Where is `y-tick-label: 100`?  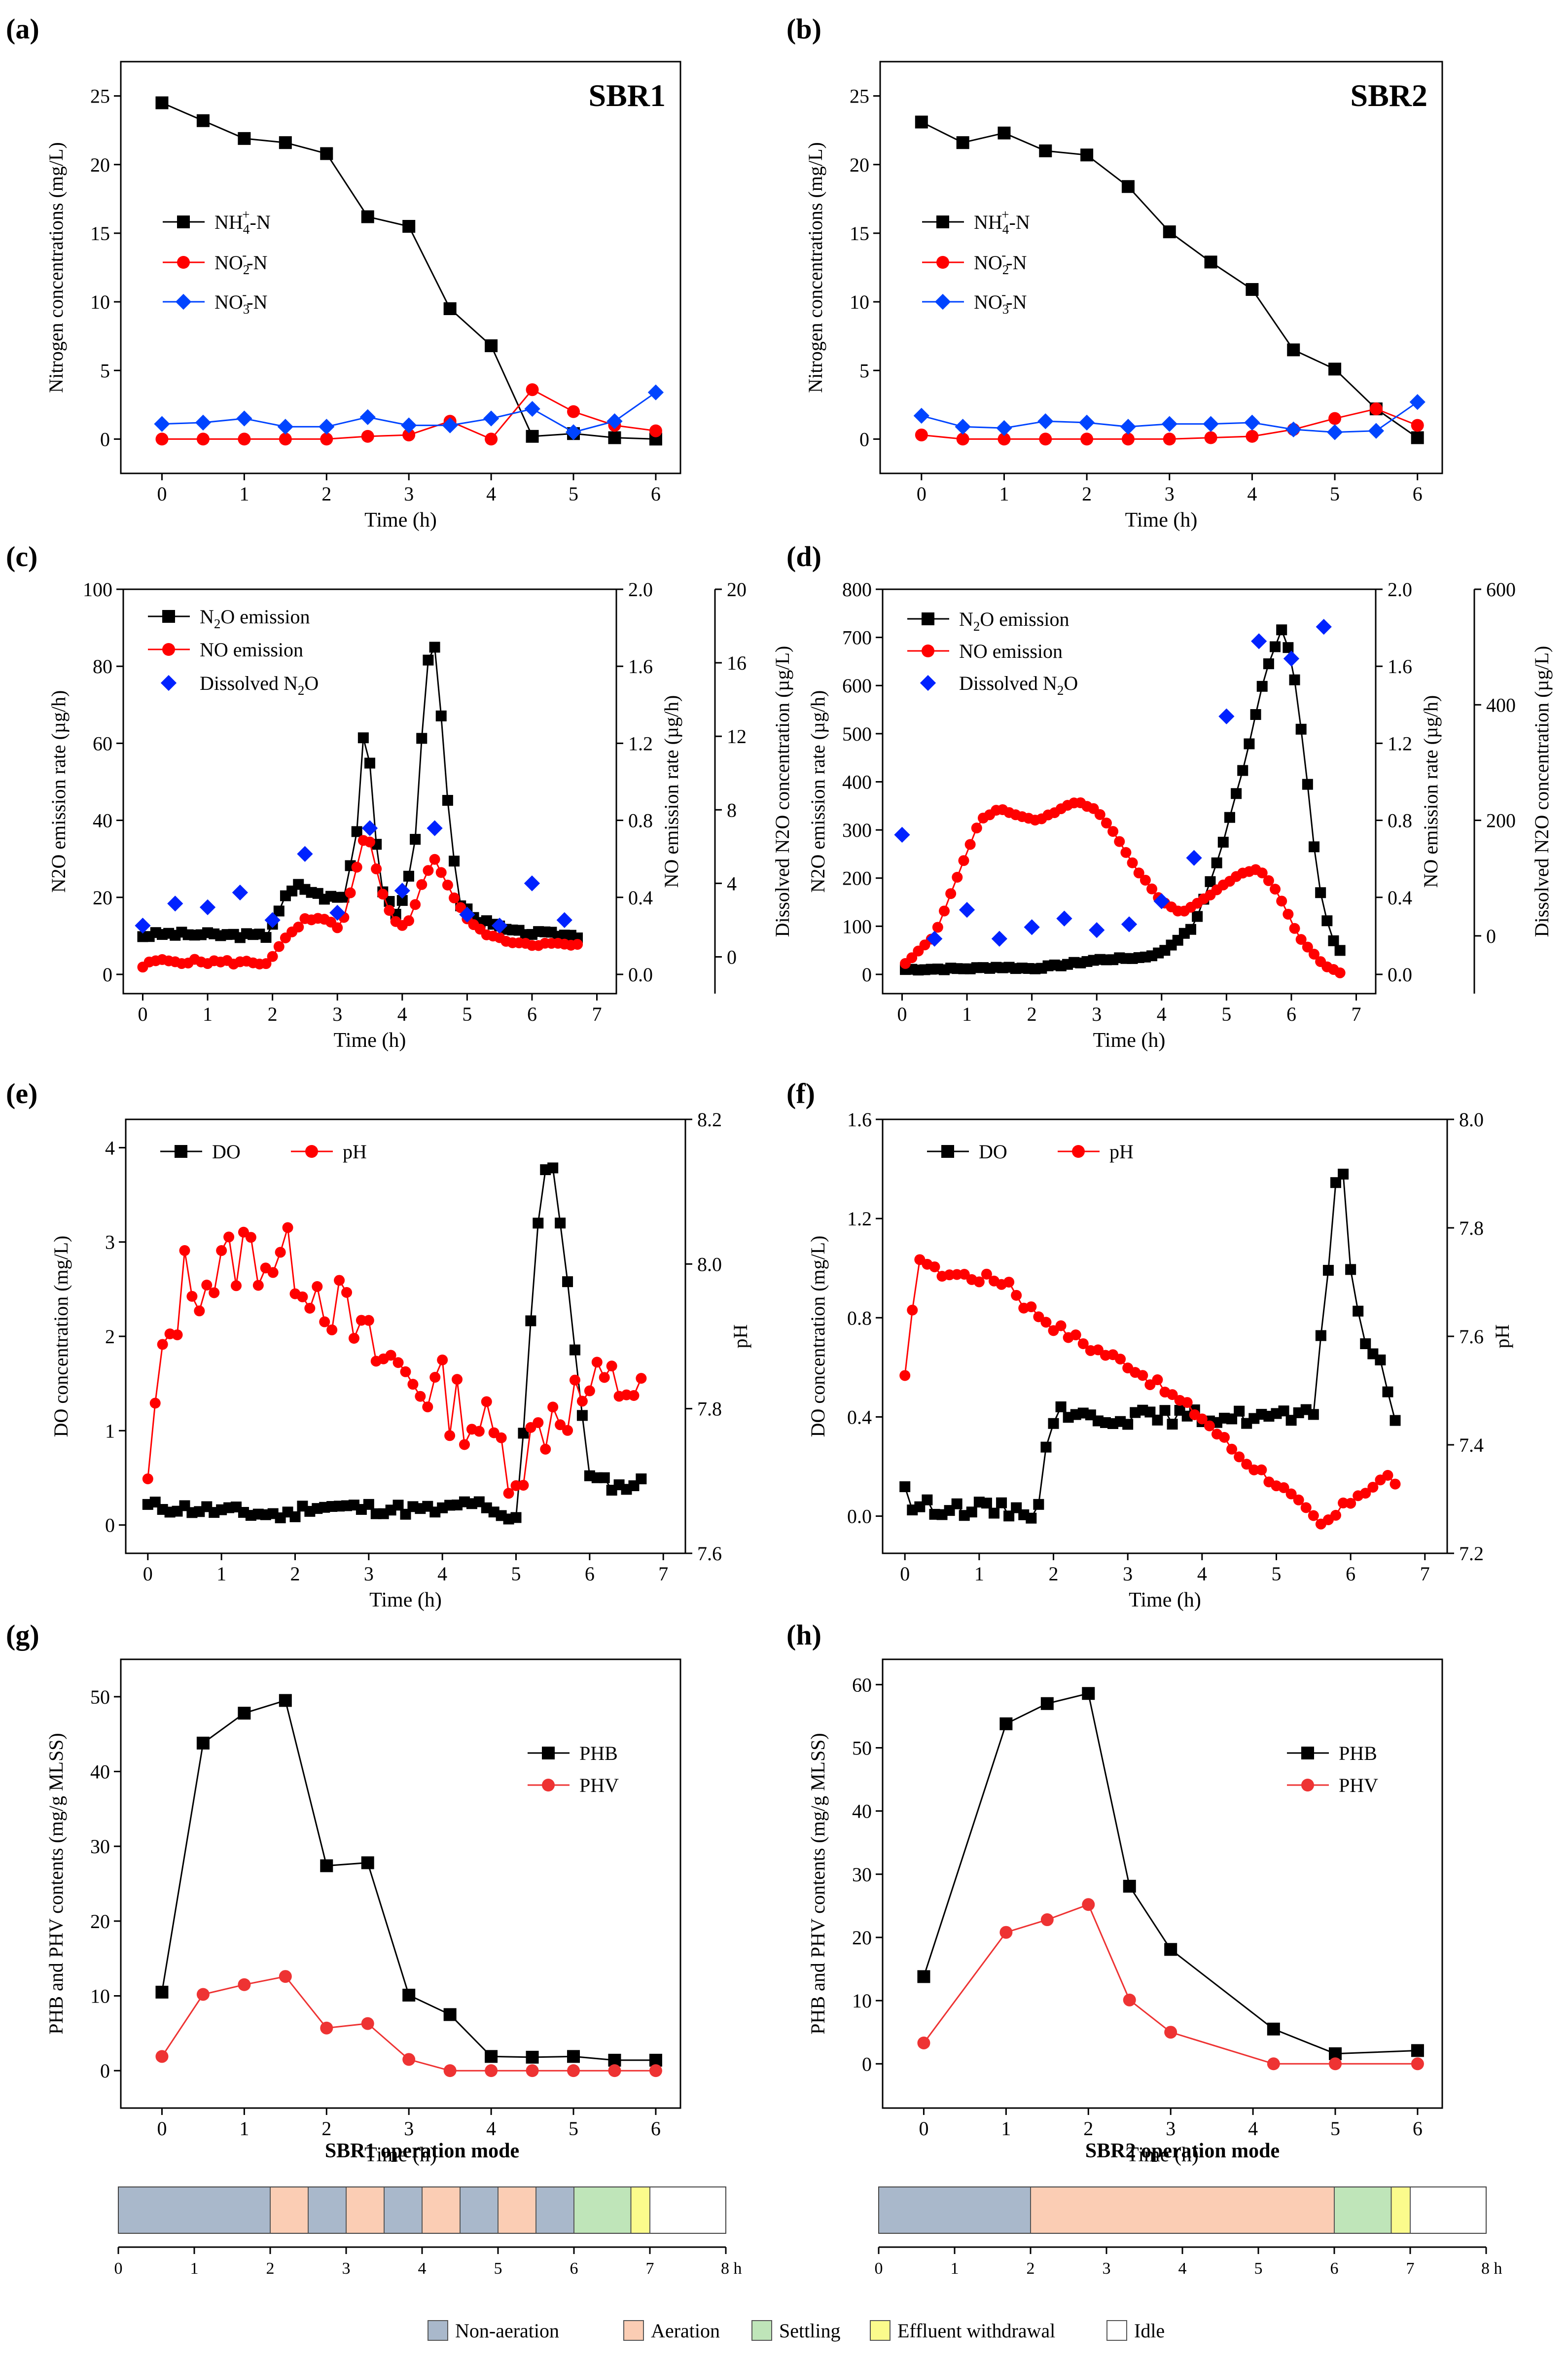
y-tick-label: 100 is located at coordinates (97, 589).